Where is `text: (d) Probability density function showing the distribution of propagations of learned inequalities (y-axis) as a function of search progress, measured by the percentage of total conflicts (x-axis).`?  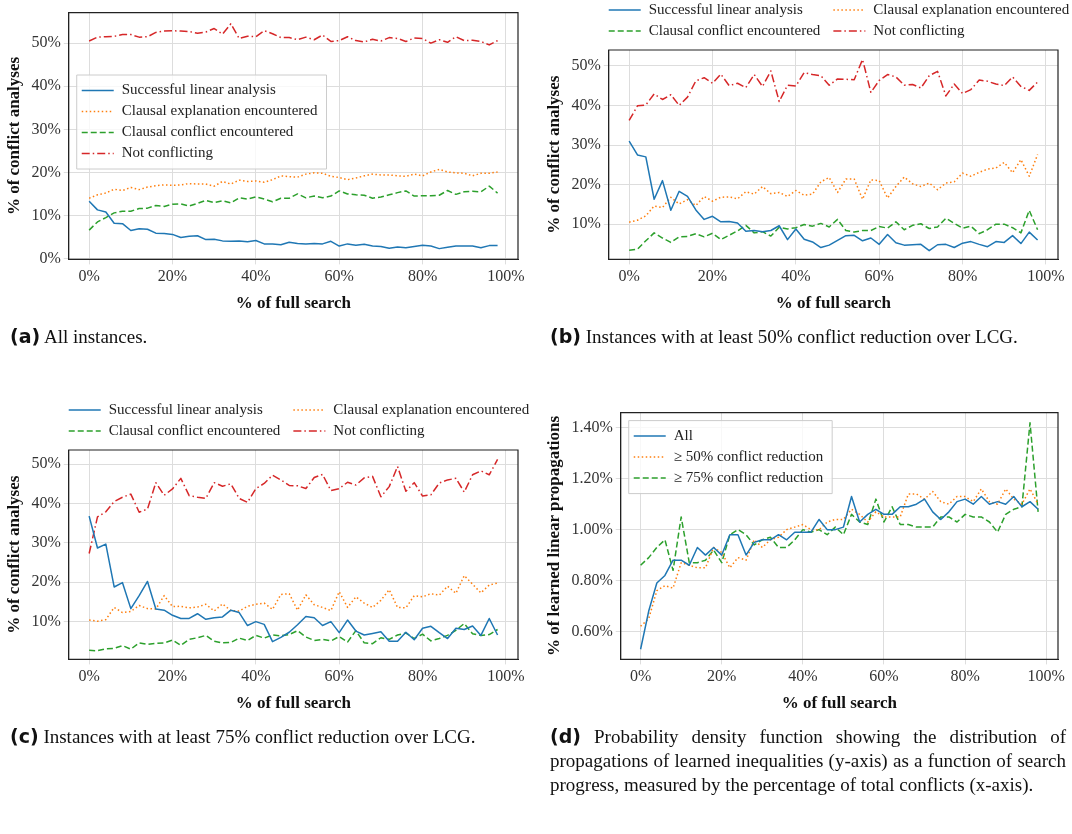
text: (d) Probability density function showing the distribution of propagations of learned inequalities (y-axis) as a function of search progress, measured by the percentage of total conflicts (x-axis). is located at coordinates (808, 760).